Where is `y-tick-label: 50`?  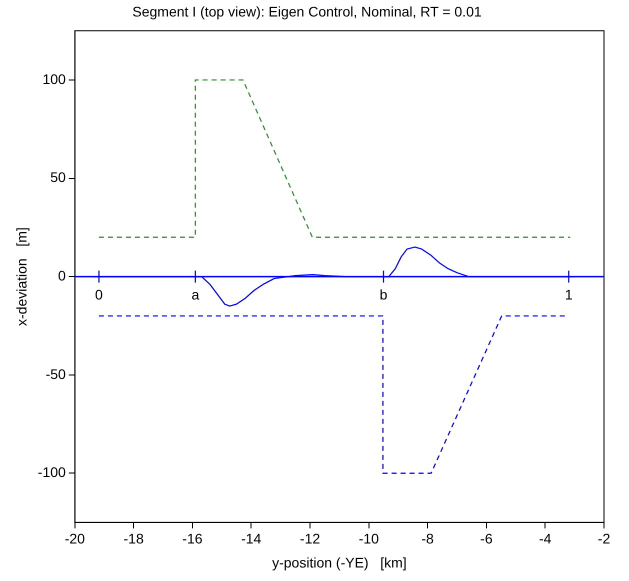 y-tick-label: 50 is located at coordinates (58, 177).